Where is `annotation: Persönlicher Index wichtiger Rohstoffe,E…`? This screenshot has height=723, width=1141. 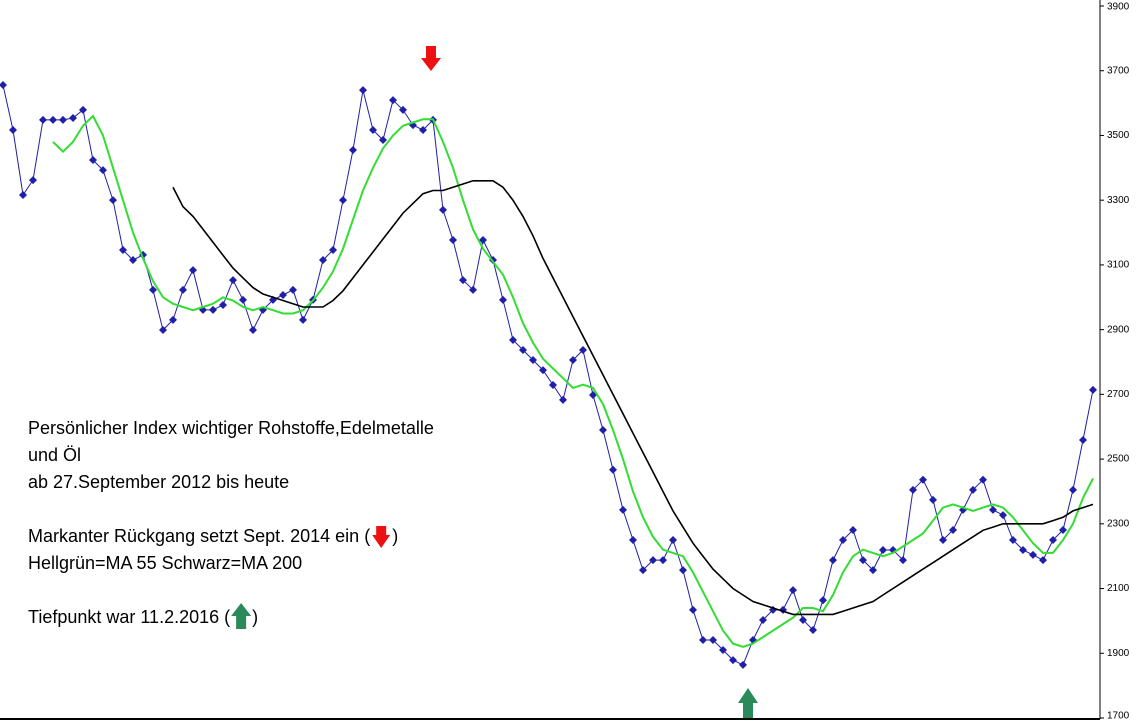
annotation: Persönlicher Index wichtiger Rohstoffe,E… is located at coordinates (231, 428).